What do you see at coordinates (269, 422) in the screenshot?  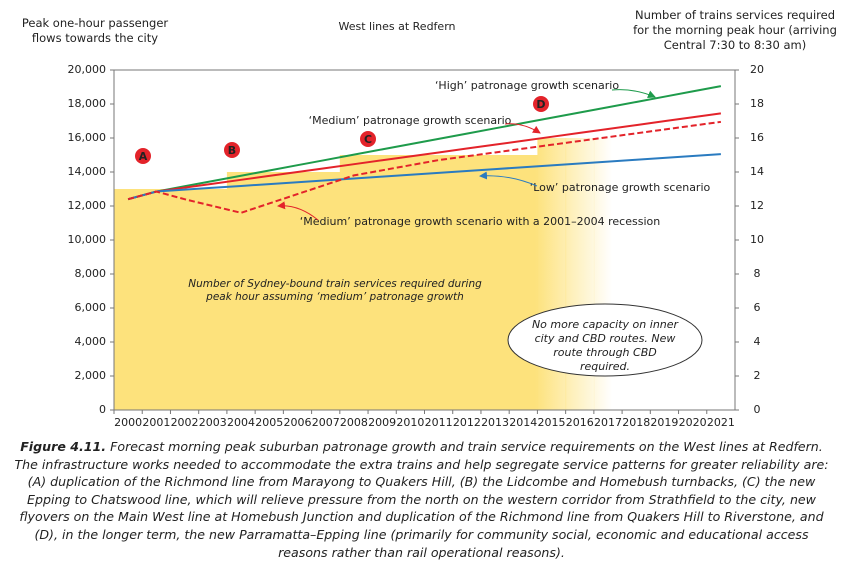 I see `x-tick-label: 2005` at bounding box center [269, 422].